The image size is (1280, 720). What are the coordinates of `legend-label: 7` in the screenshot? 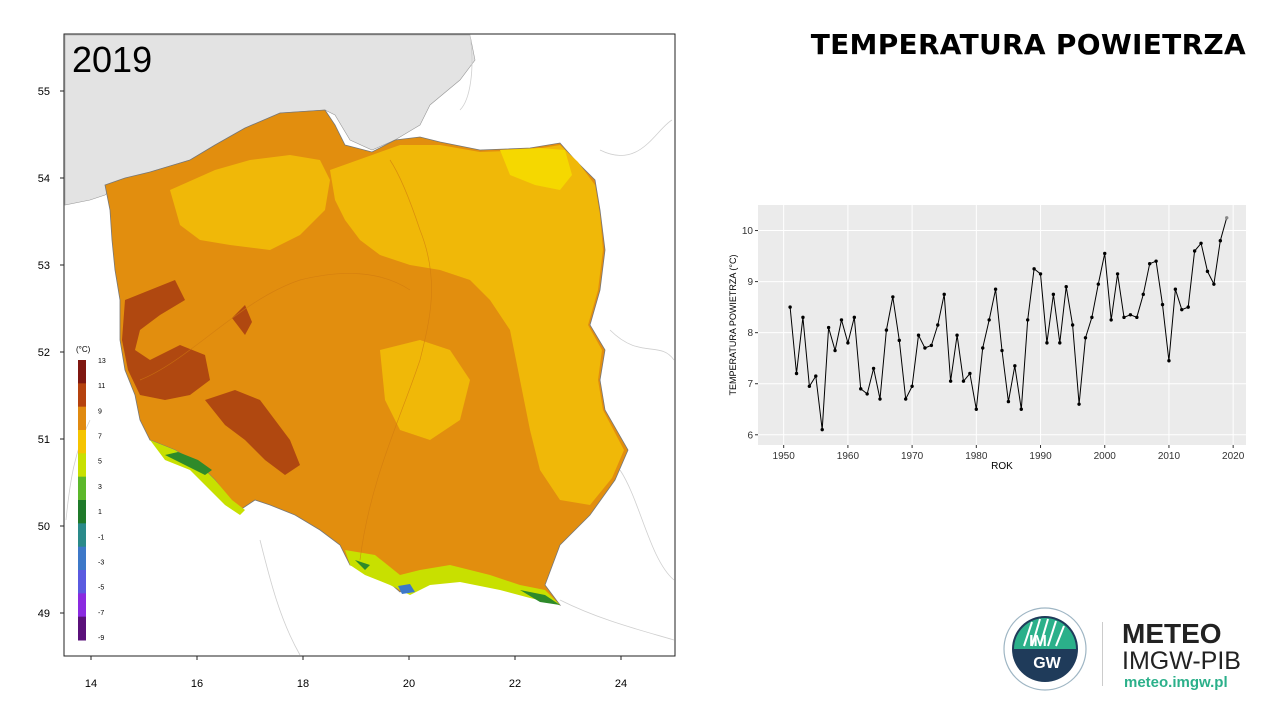 It's located at (100, 437).